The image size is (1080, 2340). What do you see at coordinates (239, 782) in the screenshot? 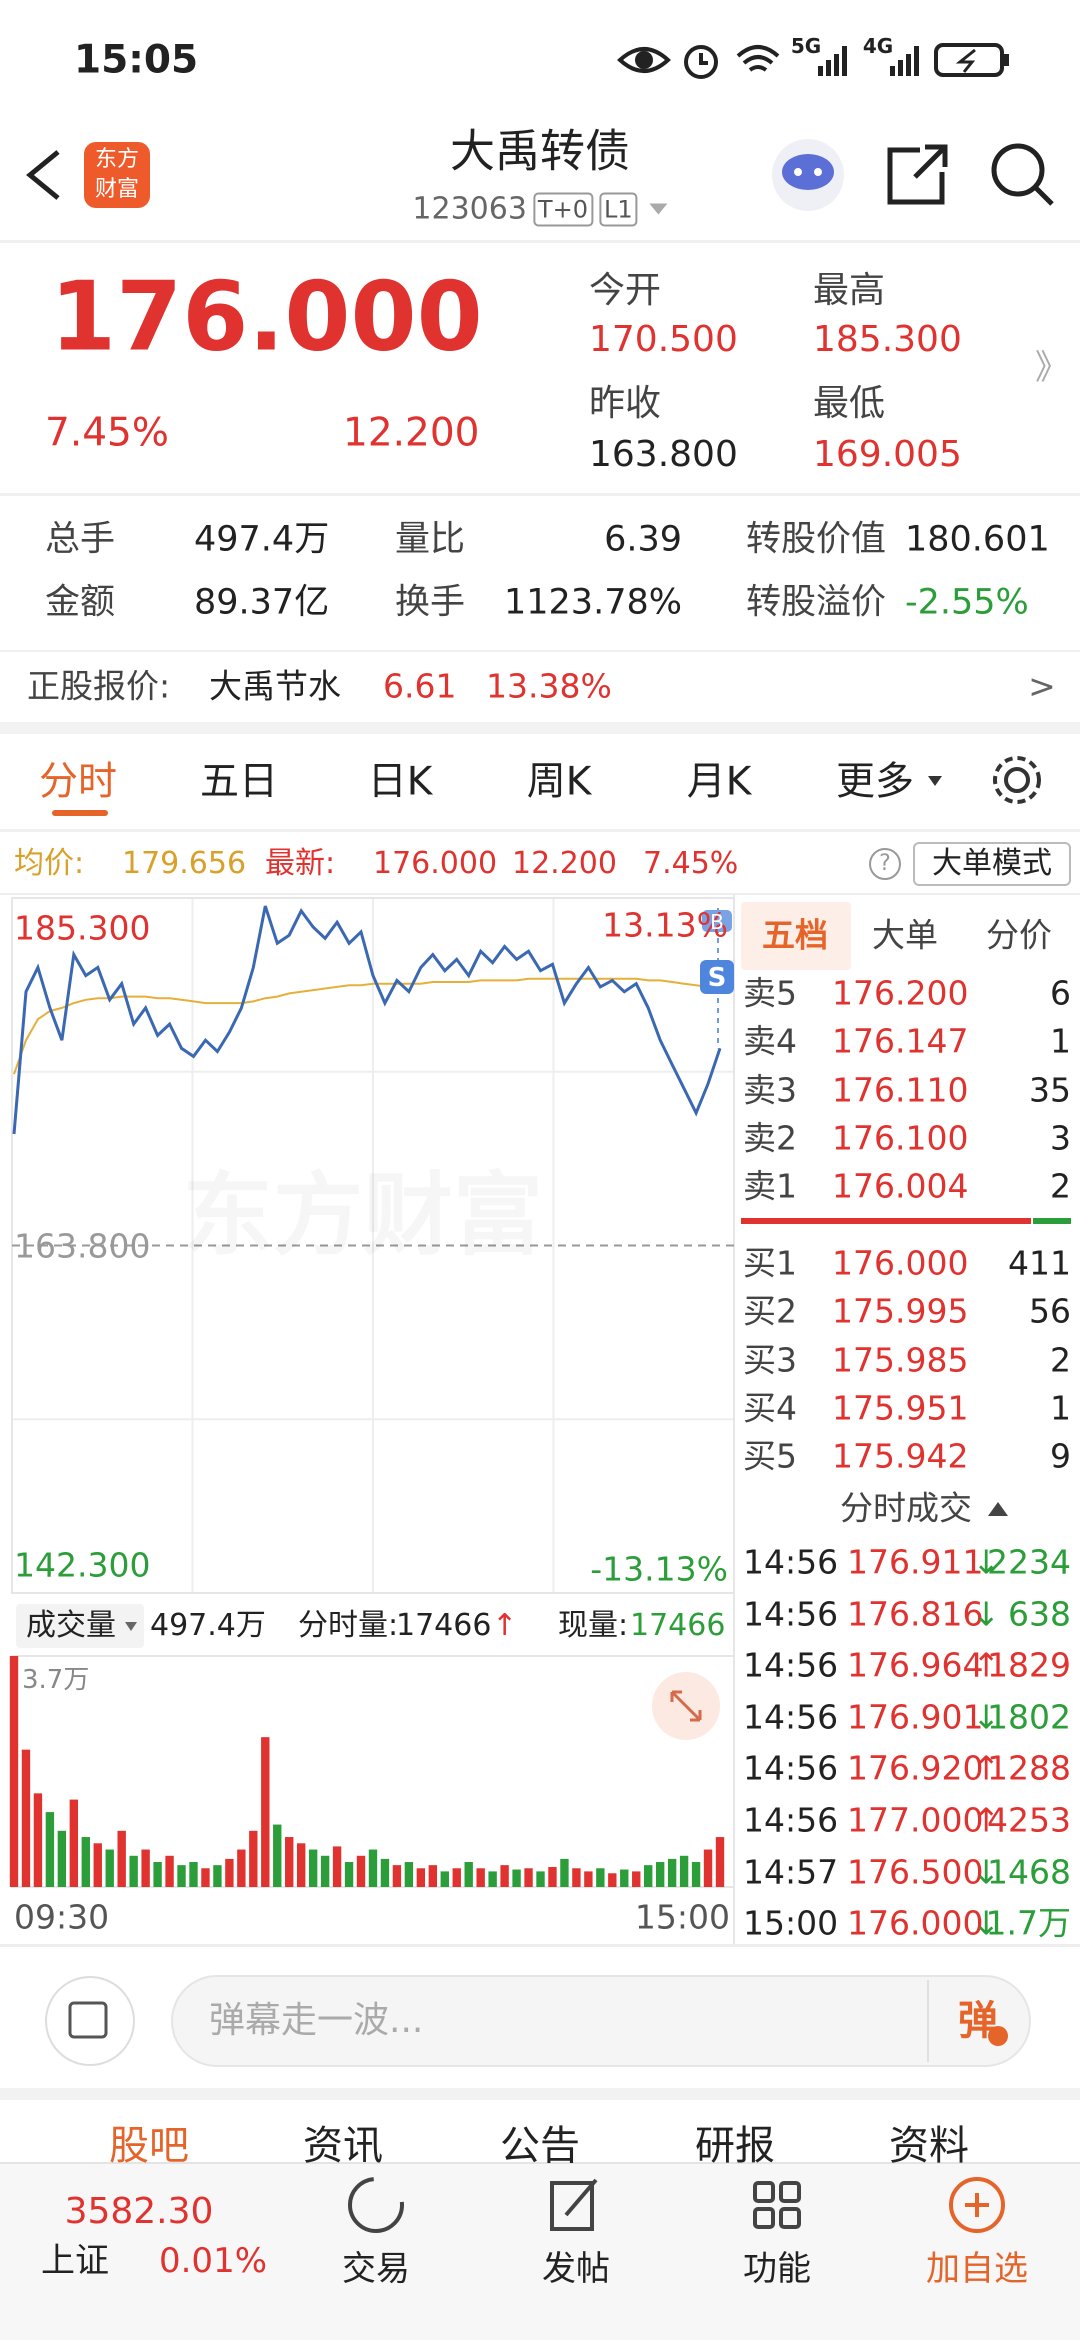
I see `chart-tab: 五日` at bounding box center [239, 782].